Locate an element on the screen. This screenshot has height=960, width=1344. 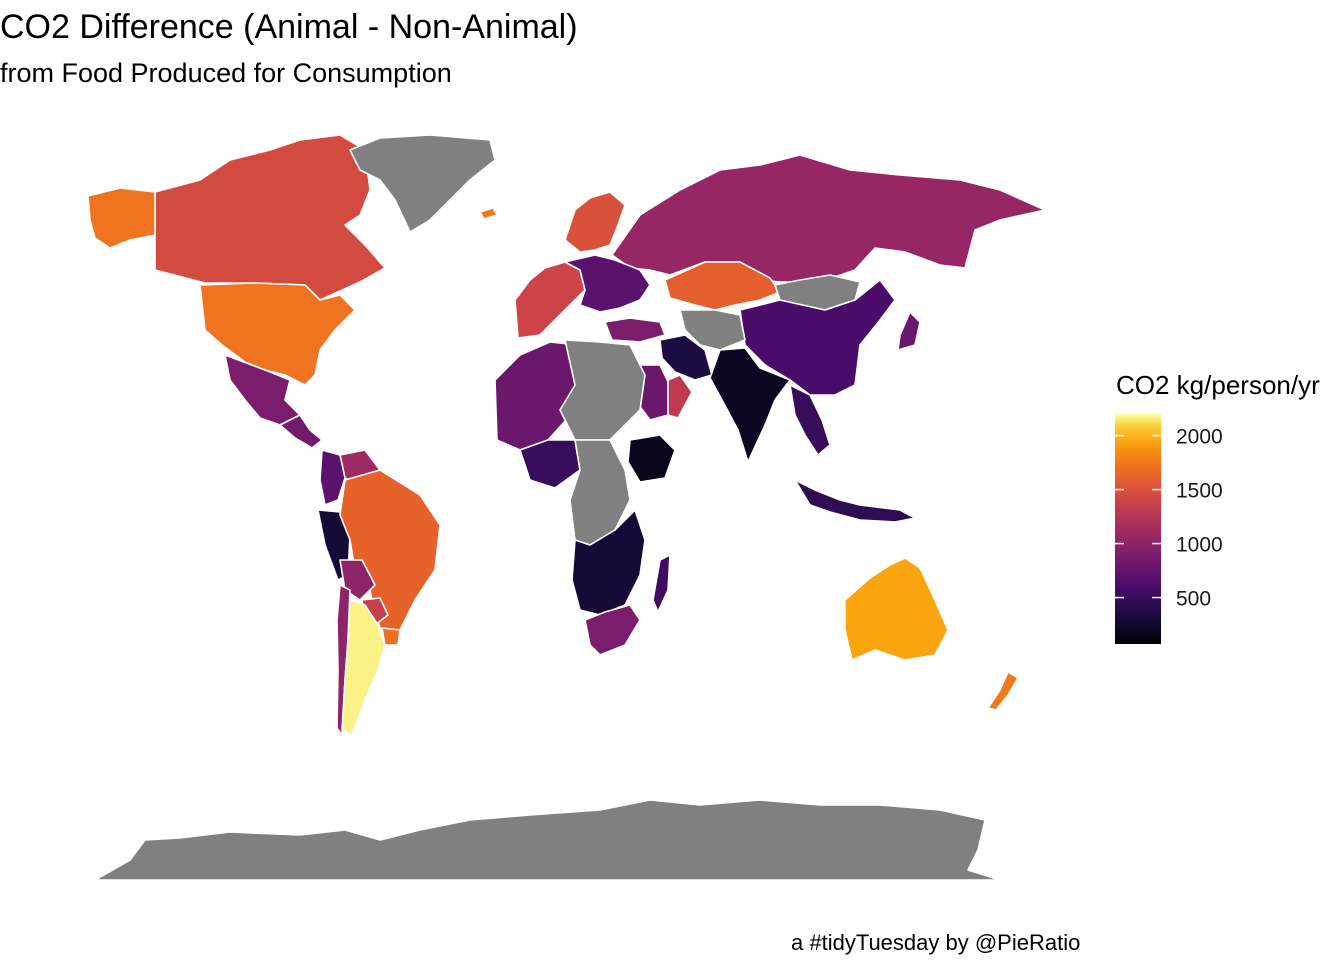
region-japan is located at coordinates (909, 331).